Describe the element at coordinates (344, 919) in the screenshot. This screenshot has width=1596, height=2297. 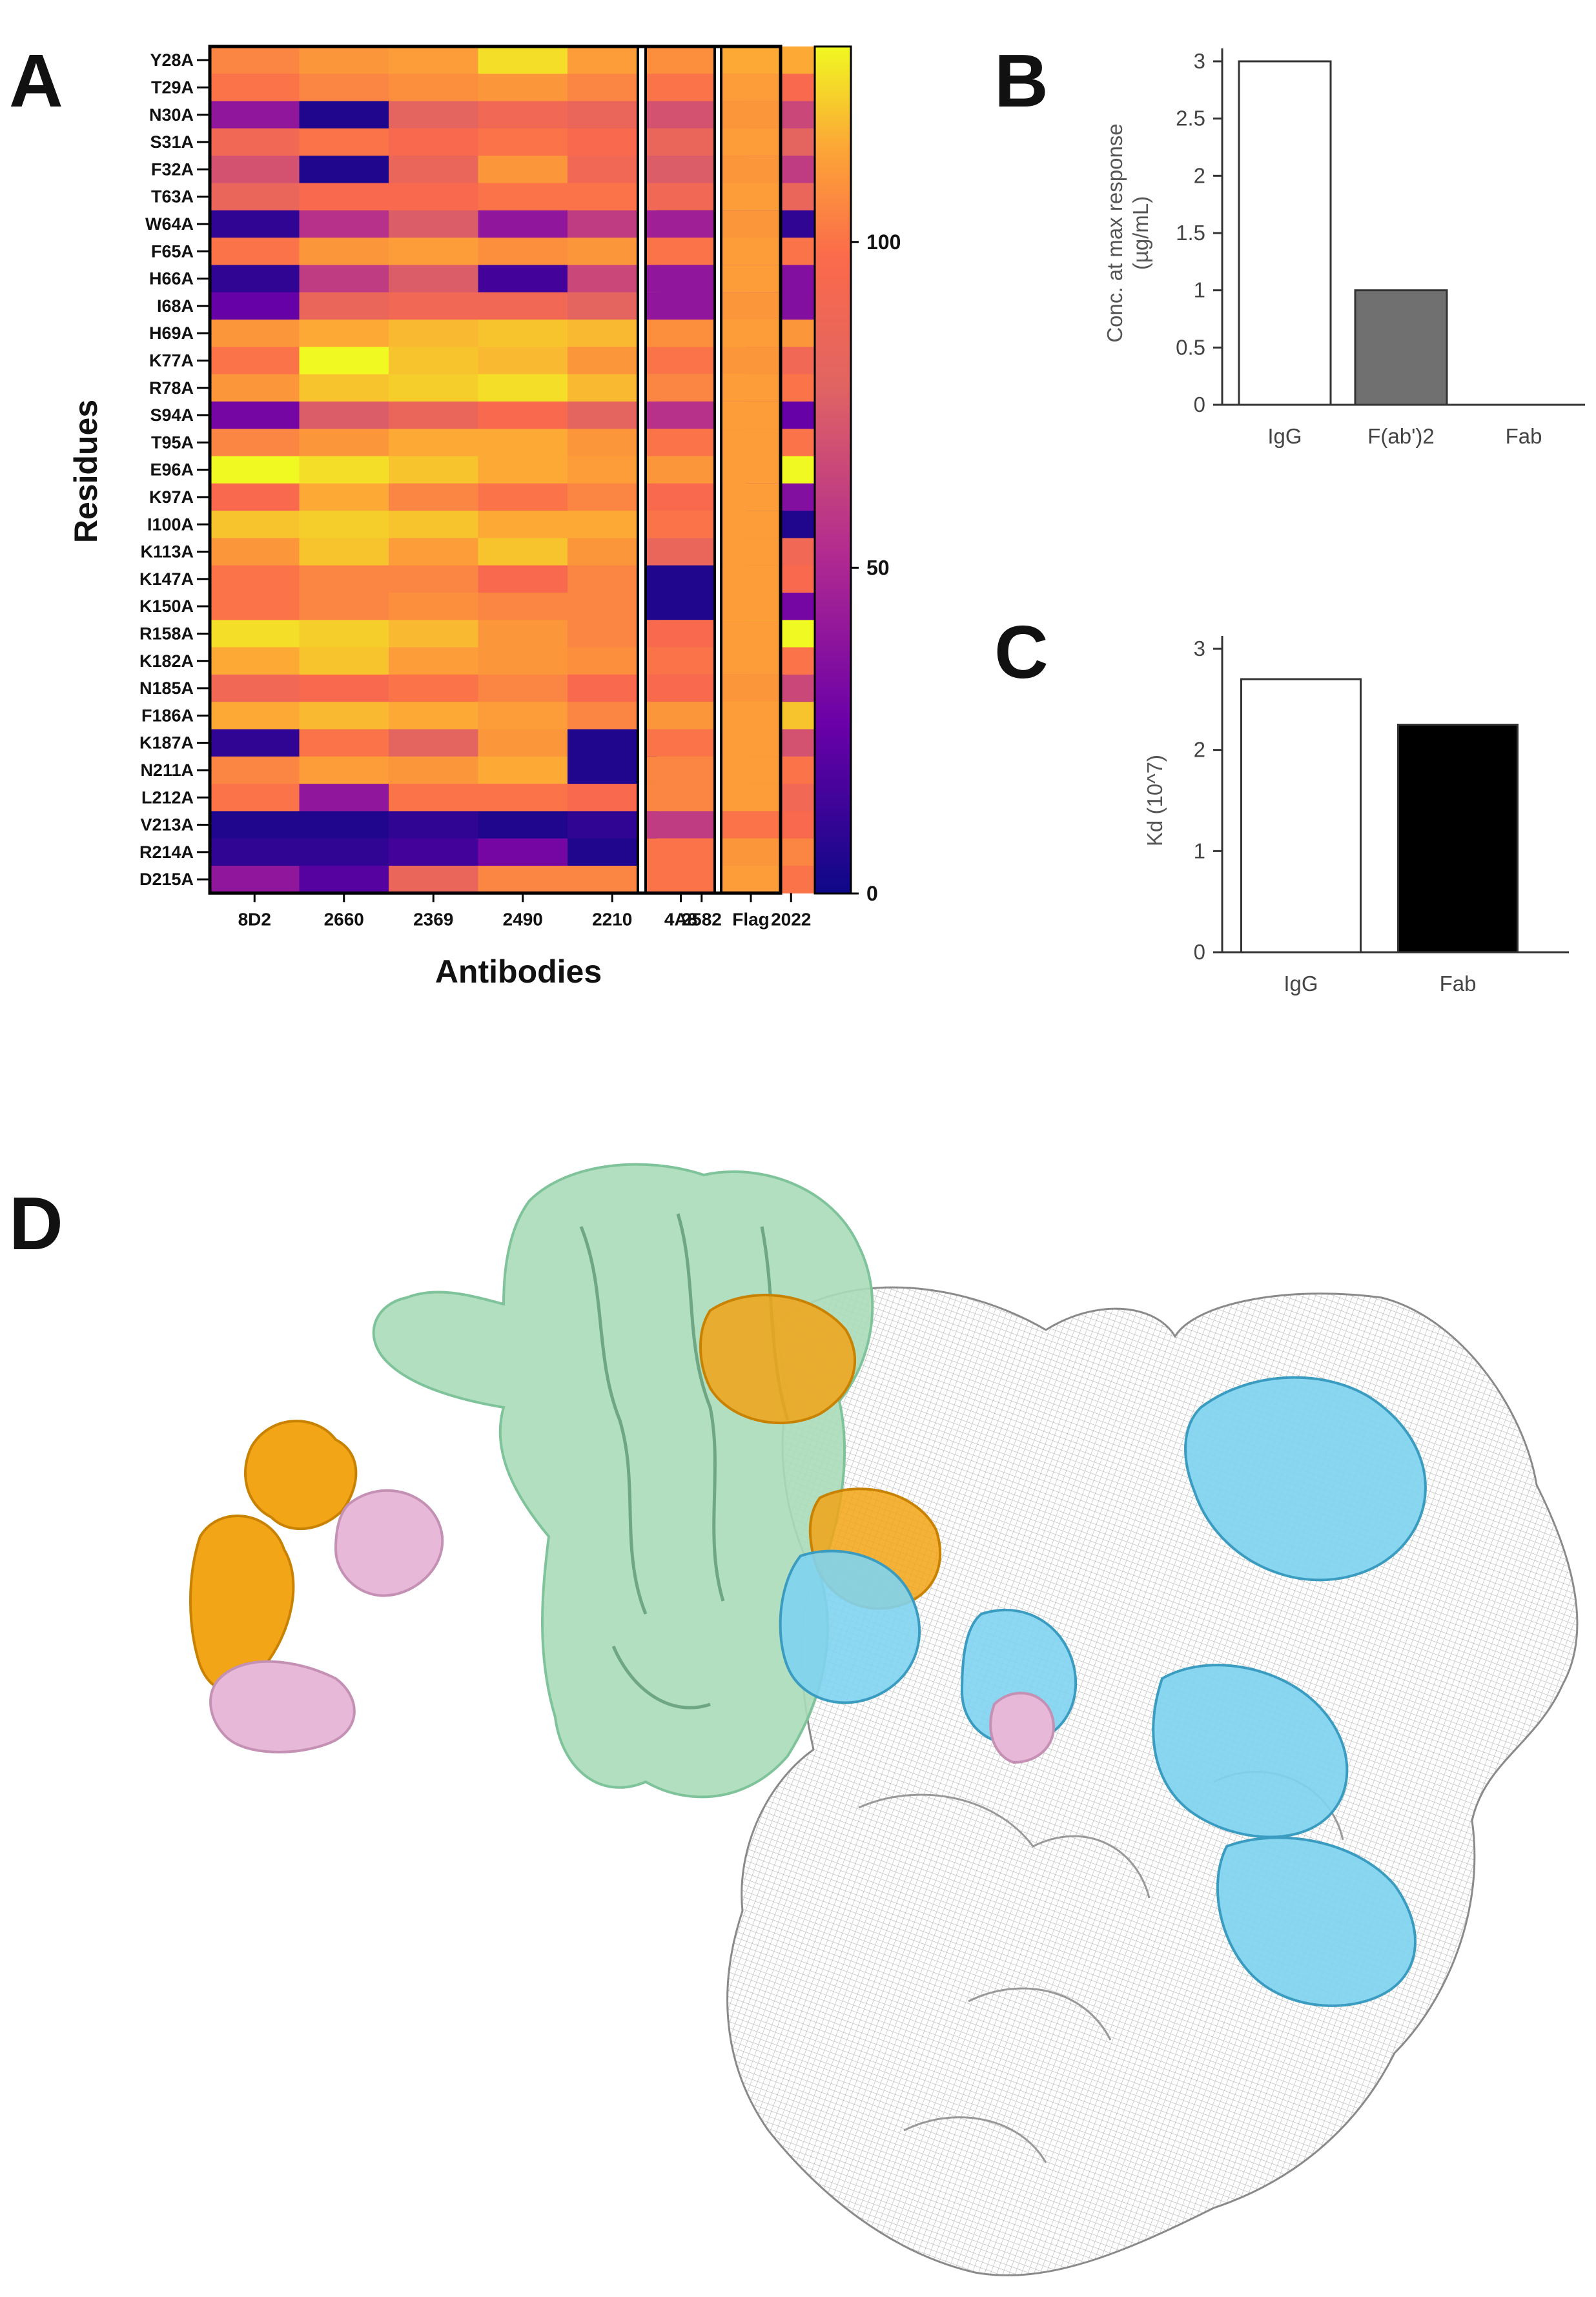
I see `antibody-label: 2660` at that location.